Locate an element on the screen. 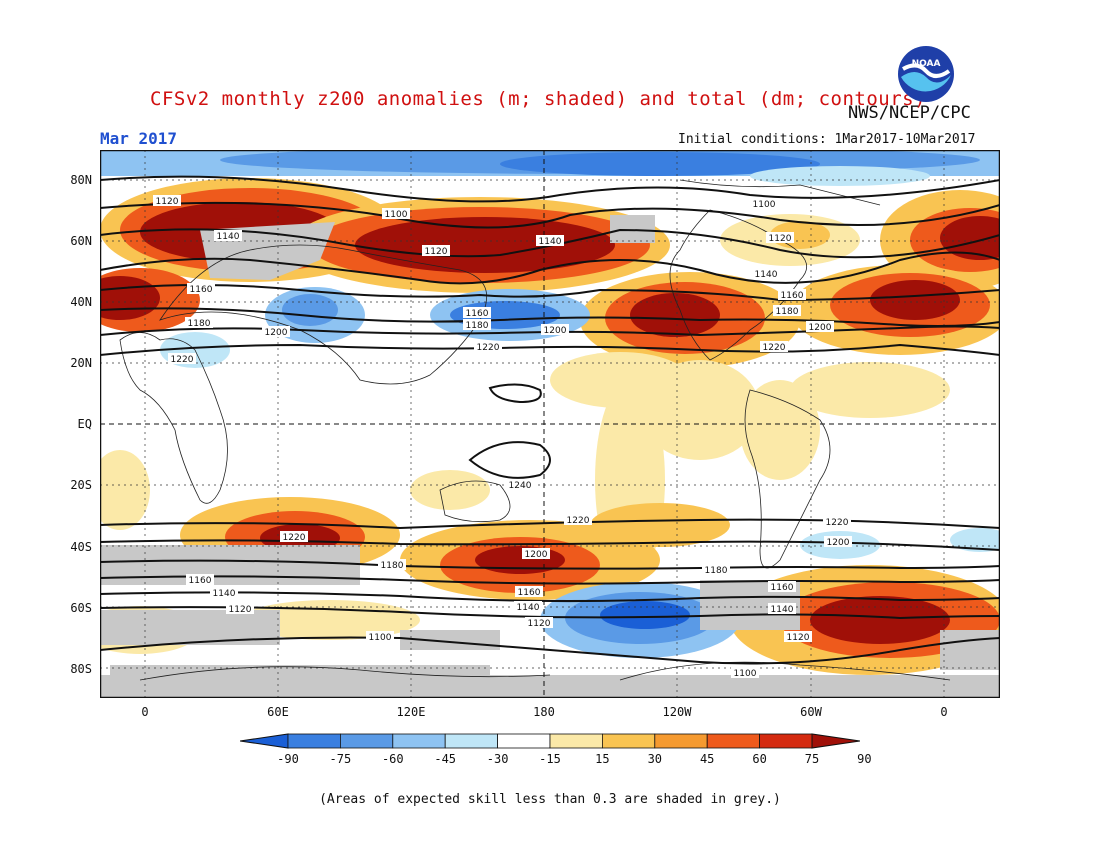  contour-label-1140-b: 1140 is located at coordinates (550, 241).